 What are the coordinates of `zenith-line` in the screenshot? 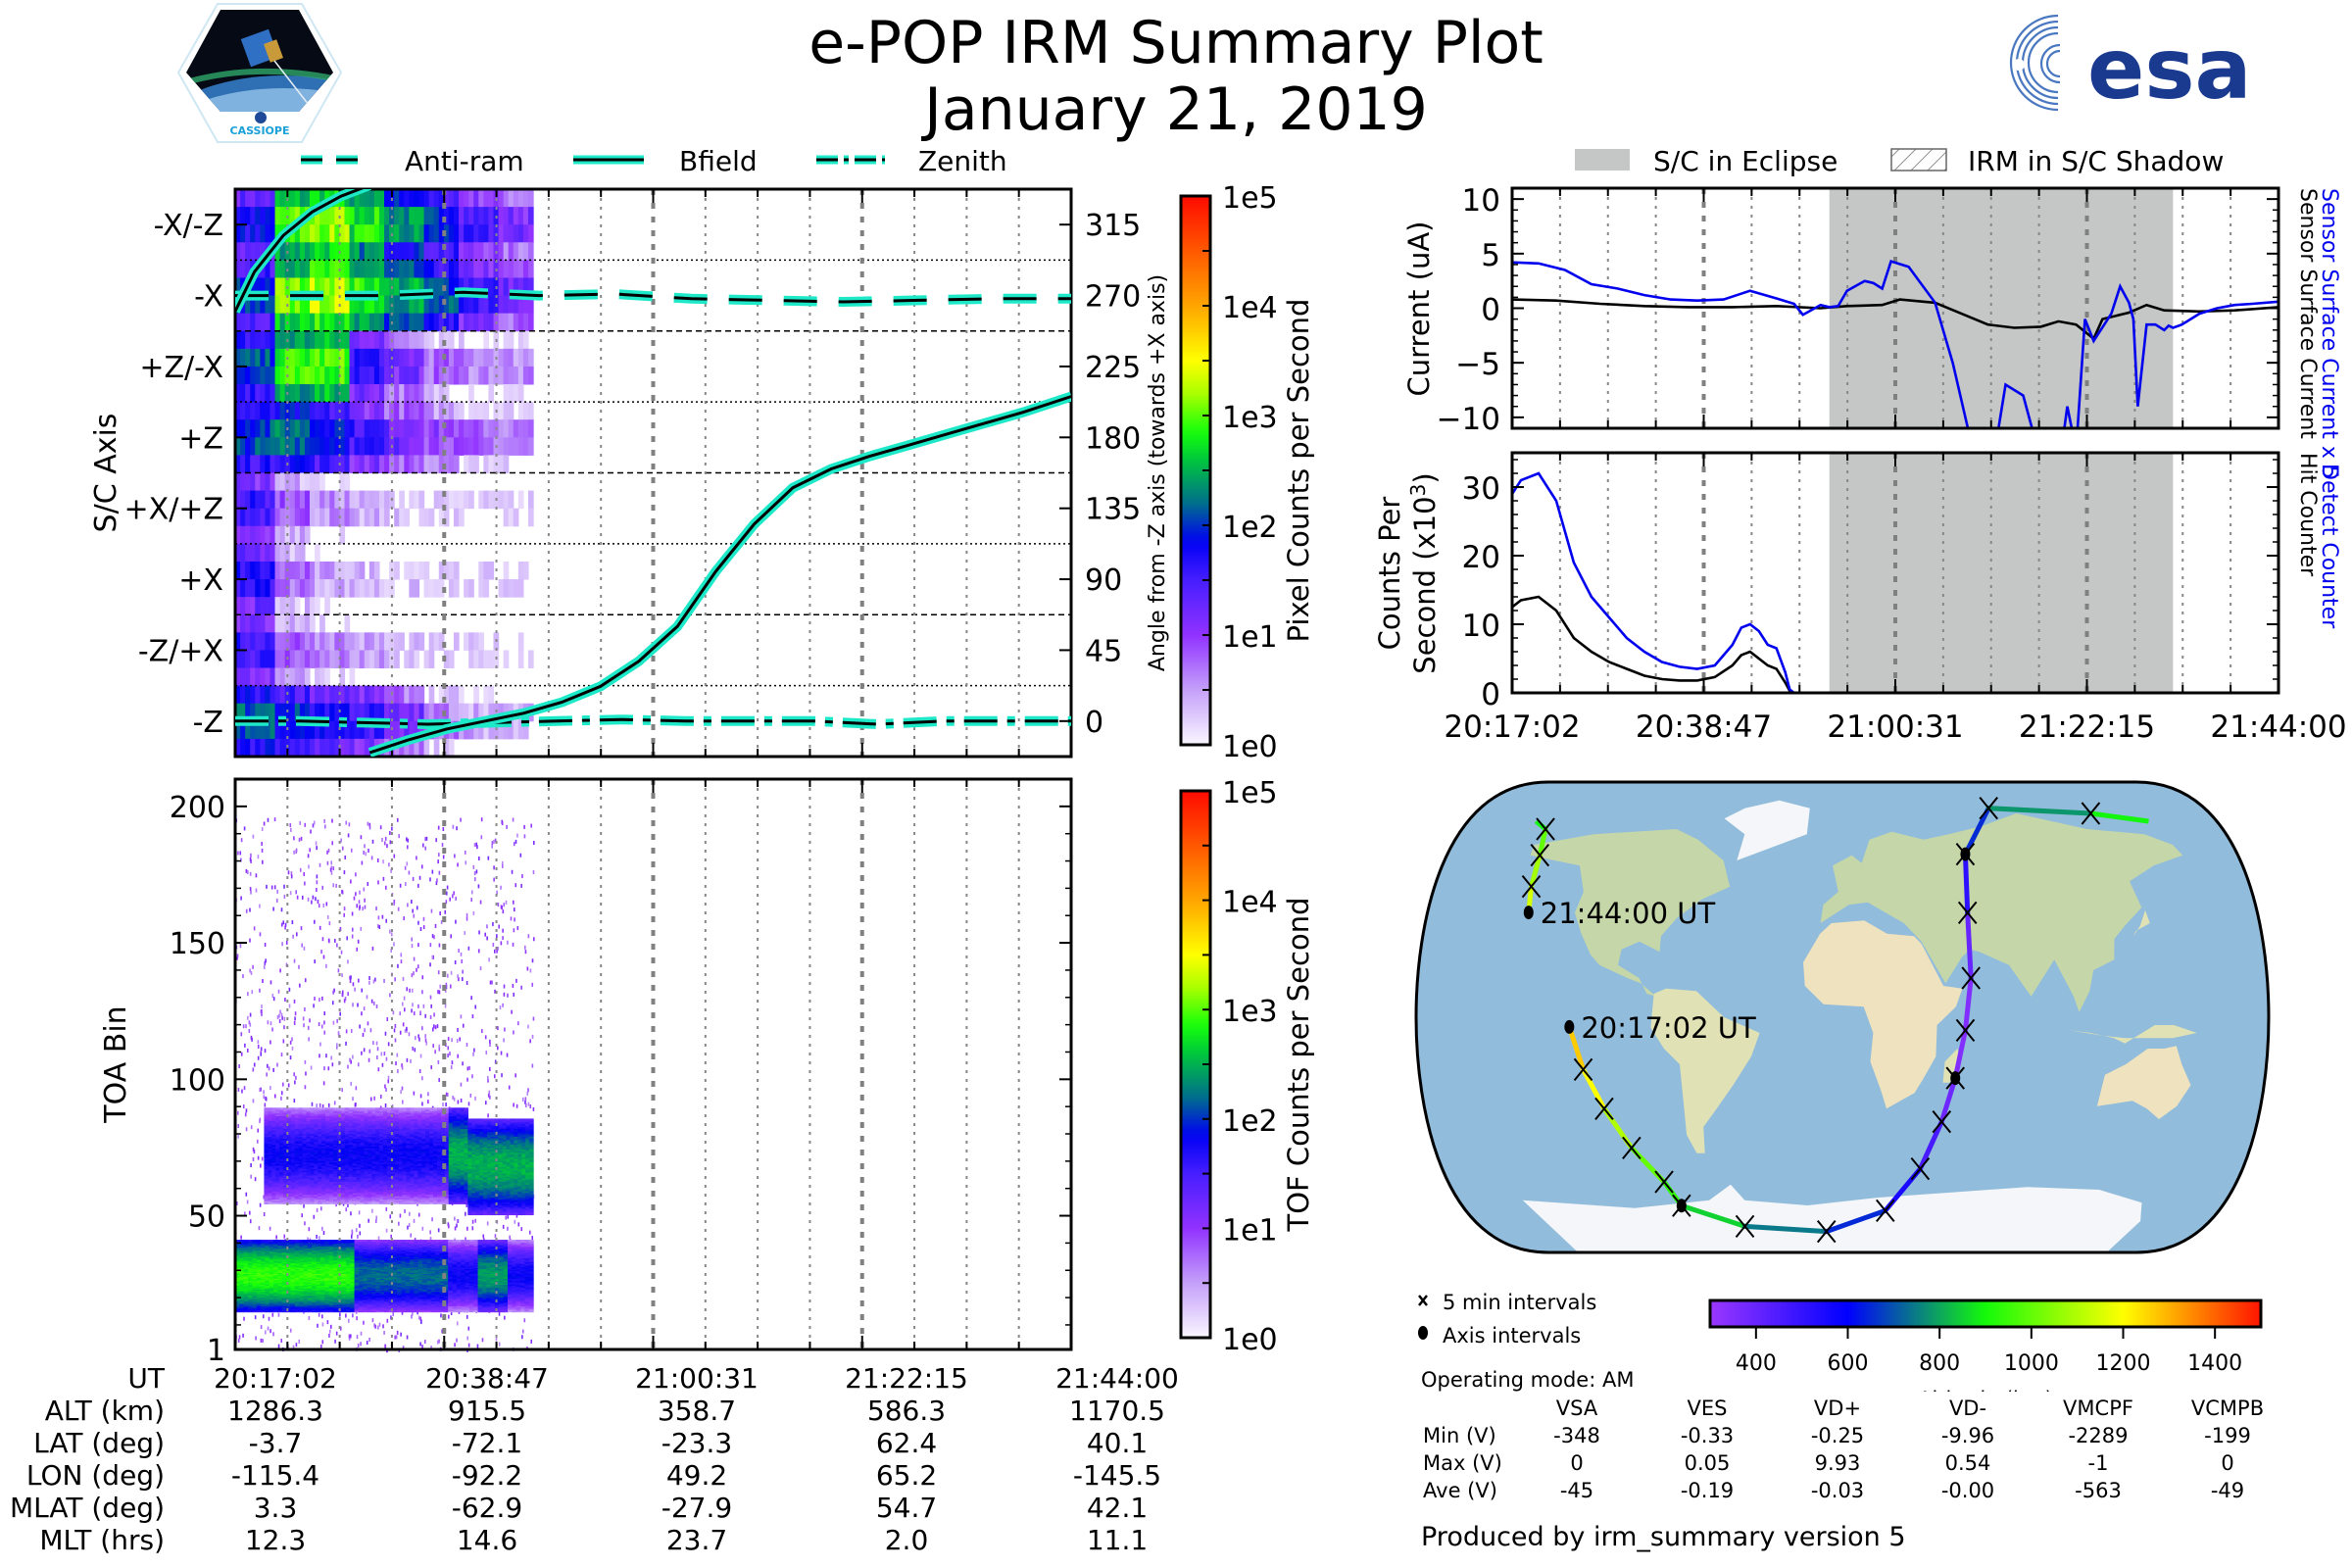 It's located at (653, 721).